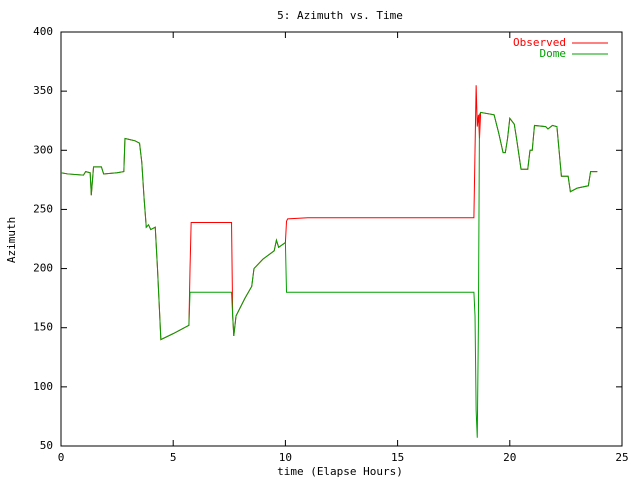  Describe the element at coordinates (43, 149) in the screenshot. I see `y-tick-label: 300` at that location.